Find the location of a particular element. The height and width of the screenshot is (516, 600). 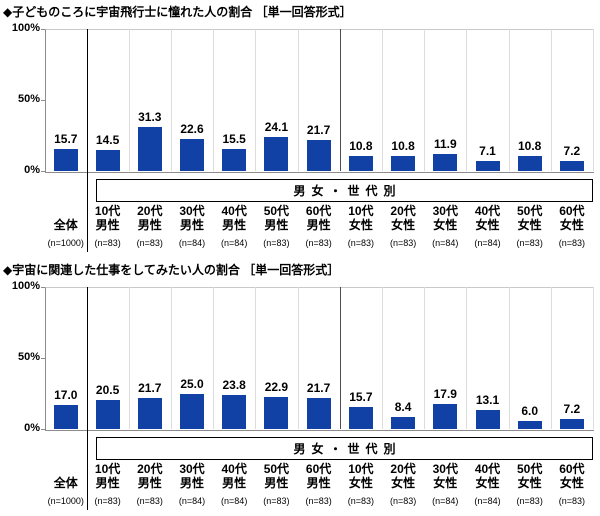

bar-value-label: 15.5 is located at coordinates (234, 139).